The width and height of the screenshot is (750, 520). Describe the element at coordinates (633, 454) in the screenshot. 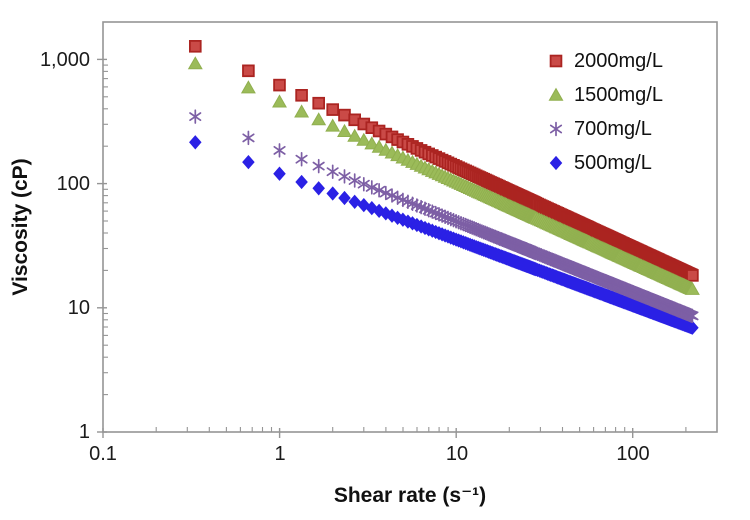

I see `x-tick-label-100: 100` at that location.